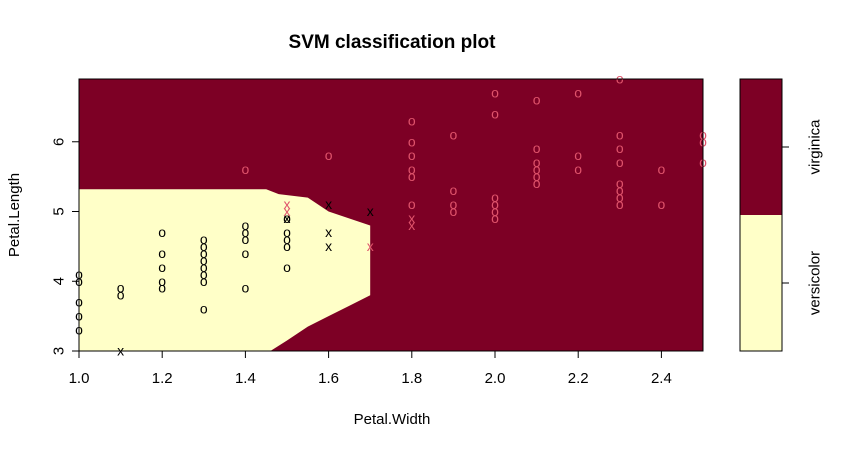 The width and height of the screenshot is (859, 449). I want to click on region-versicolor, so click(225, 270).